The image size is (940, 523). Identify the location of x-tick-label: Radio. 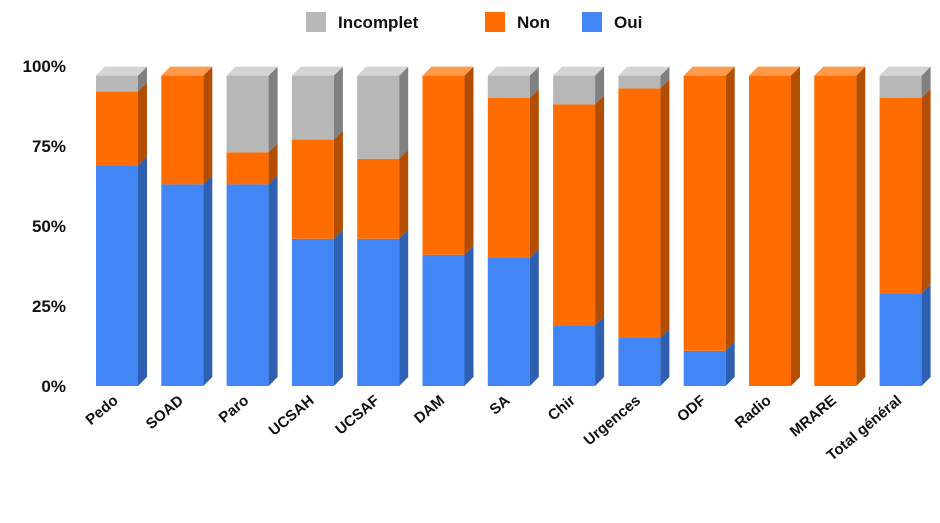
(753, 412).